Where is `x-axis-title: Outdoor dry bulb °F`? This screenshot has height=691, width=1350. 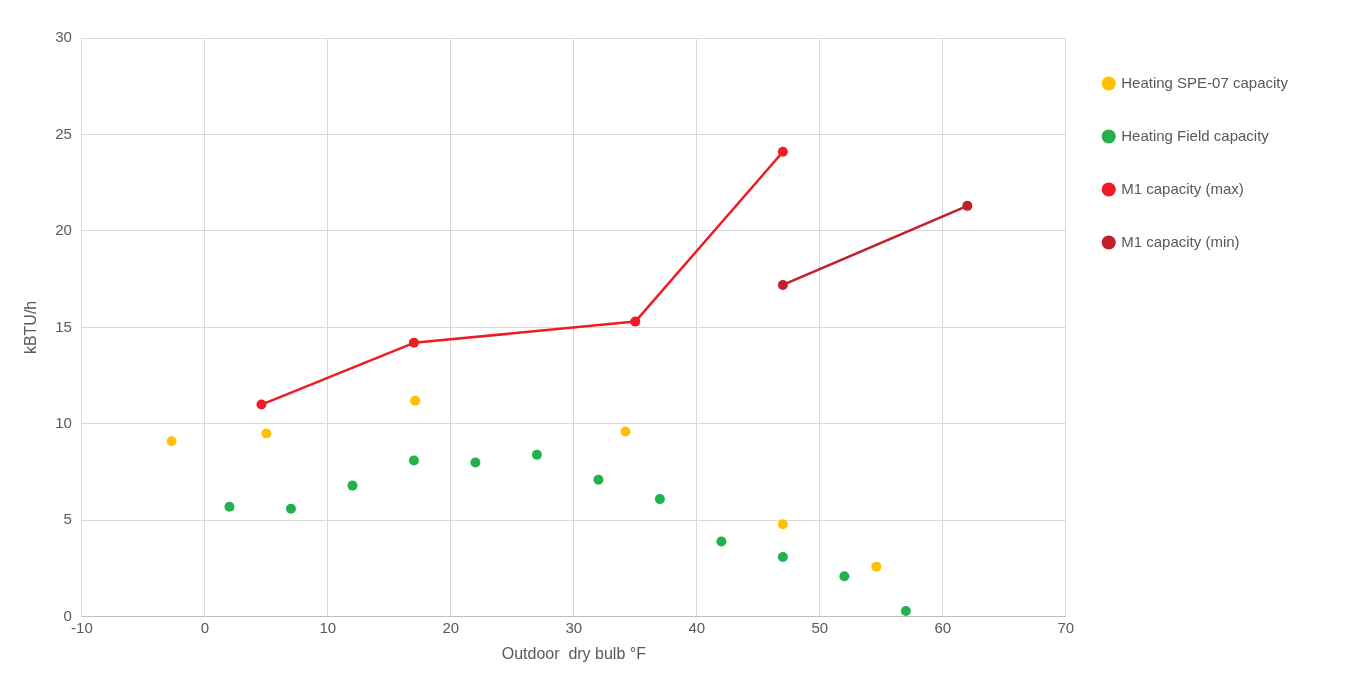 x-axis-title: Outdoor dry bulb °F is located at coordinates (574, 653).